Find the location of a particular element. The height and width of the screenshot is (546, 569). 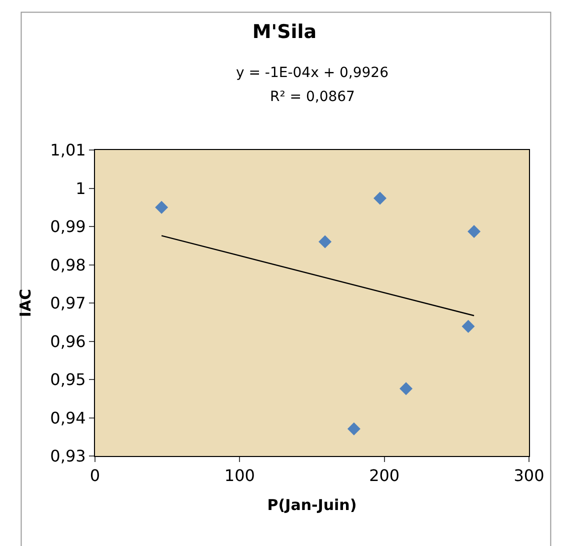

y-tick-label: 0,98 is located at coordinates (68, 264).